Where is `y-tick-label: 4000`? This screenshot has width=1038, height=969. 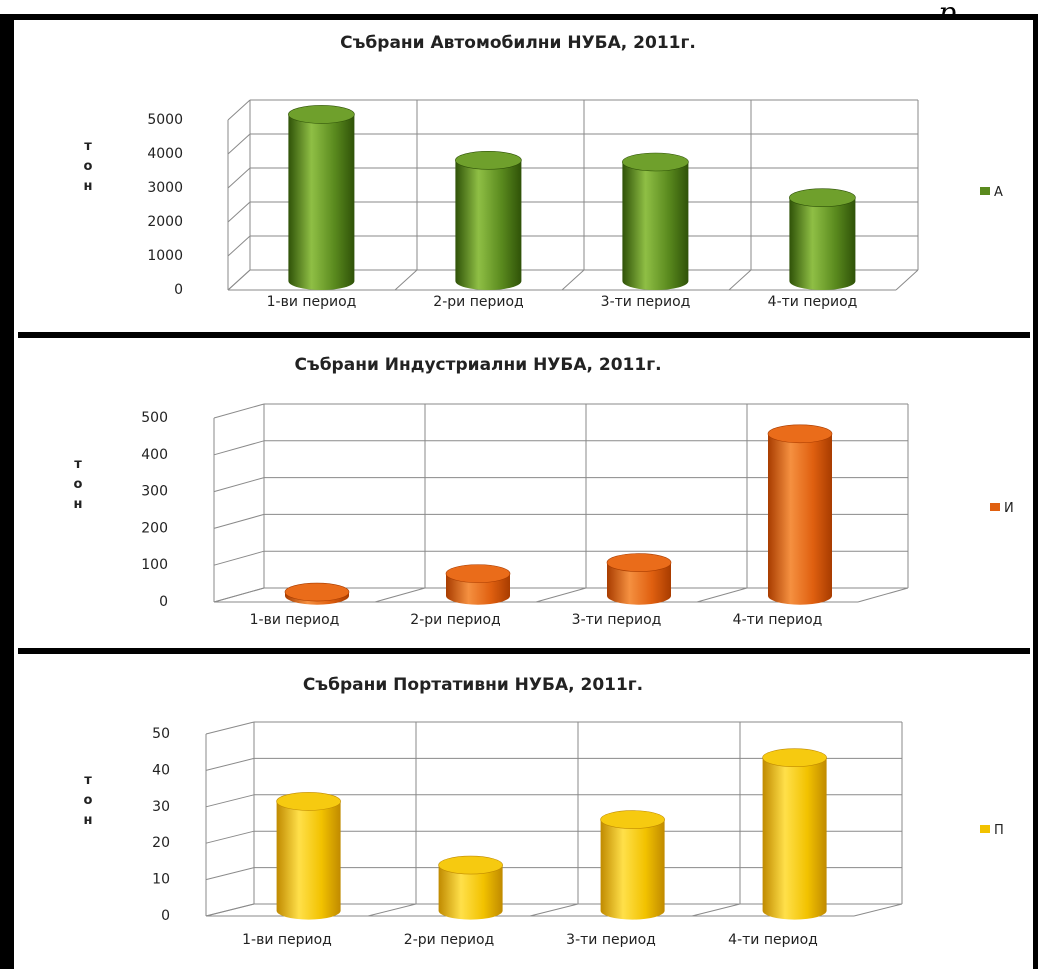 y-tick-label: 4000 is located at coordinates (165, 154).